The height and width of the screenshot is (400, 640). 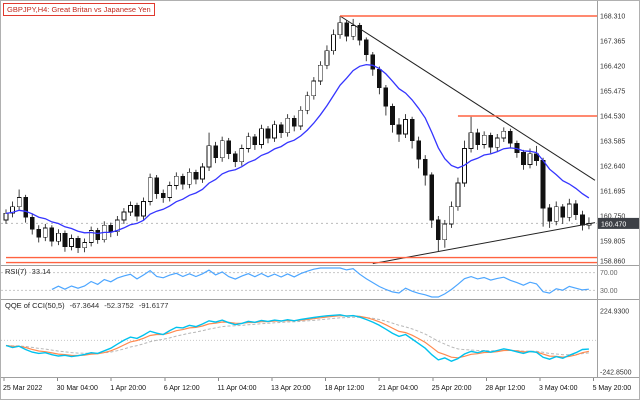 I want to click on time-axis-label: 21 Apr 04:00, so click(x=398, y=388).